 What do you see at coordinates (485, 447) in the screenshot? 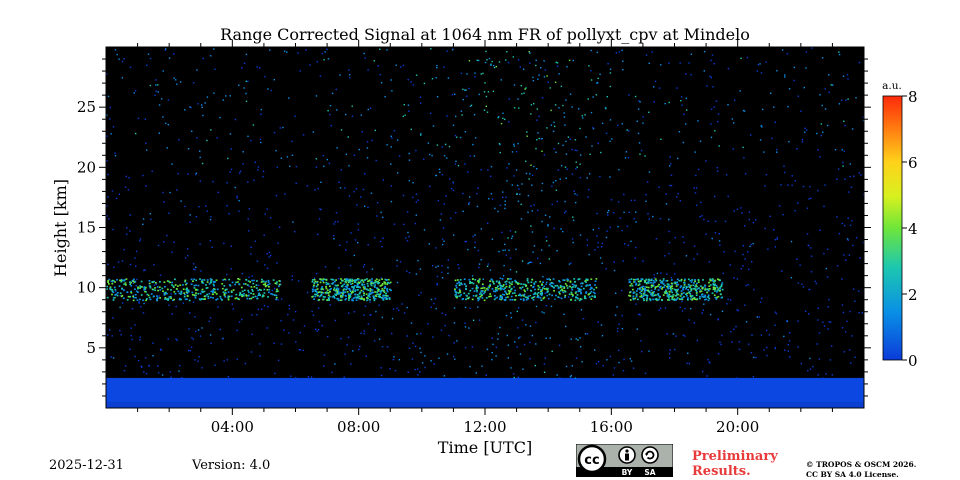
I see `x-axis-label: Time [UTC]` at bounding box center [485, 447].